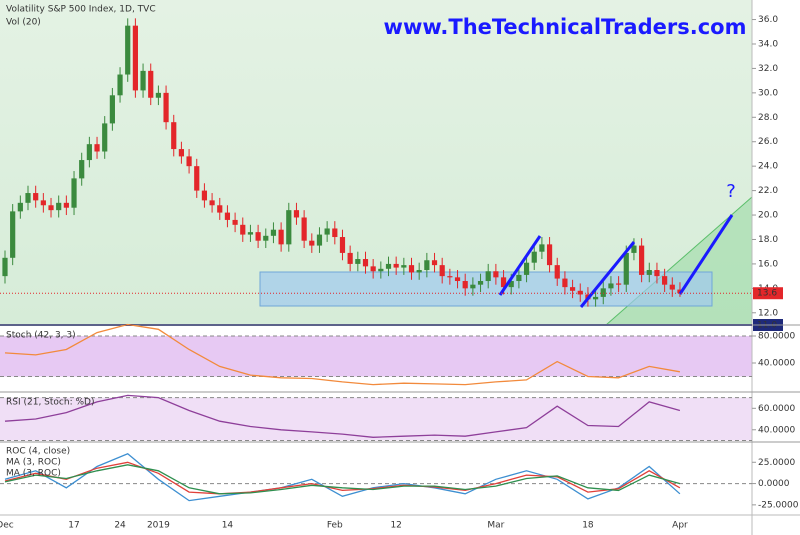 This screenshot has height=535, width=800. I want to click on time-label: Apr, so click(680, 526).